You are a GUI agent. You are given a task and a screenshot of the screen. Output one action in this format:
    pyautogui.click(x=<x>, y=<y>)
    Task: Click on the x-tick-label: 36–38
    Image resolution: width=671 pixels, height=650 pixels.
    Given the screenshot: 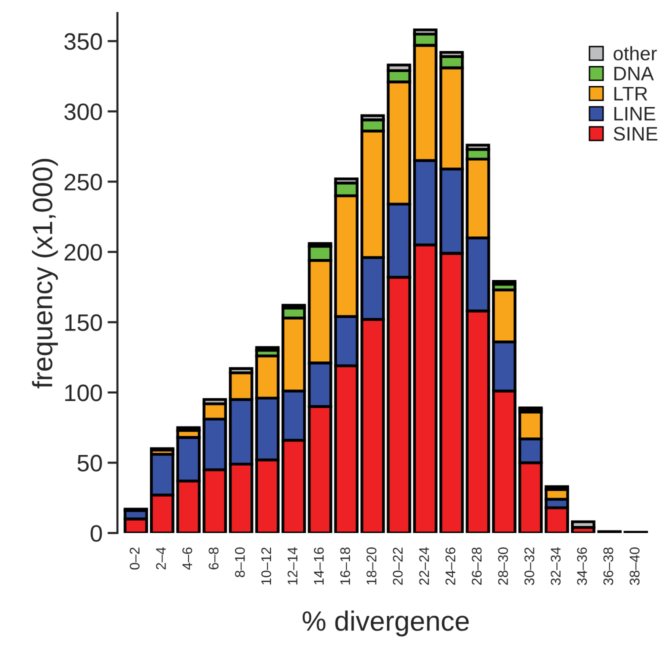 What is the action you would take?
    pyautogui.click(x=608, y=566)
    